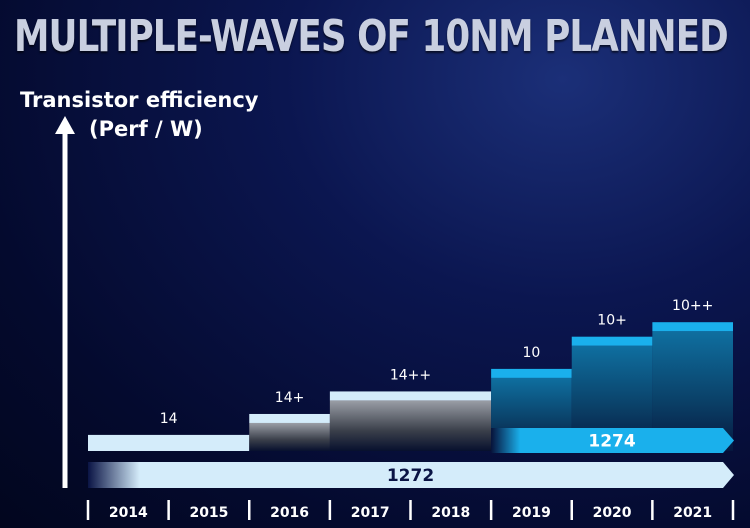 Image resolution: width=750 pixels, height=528 pixels. I want to click on year-label: 2016, so click(289, 513).